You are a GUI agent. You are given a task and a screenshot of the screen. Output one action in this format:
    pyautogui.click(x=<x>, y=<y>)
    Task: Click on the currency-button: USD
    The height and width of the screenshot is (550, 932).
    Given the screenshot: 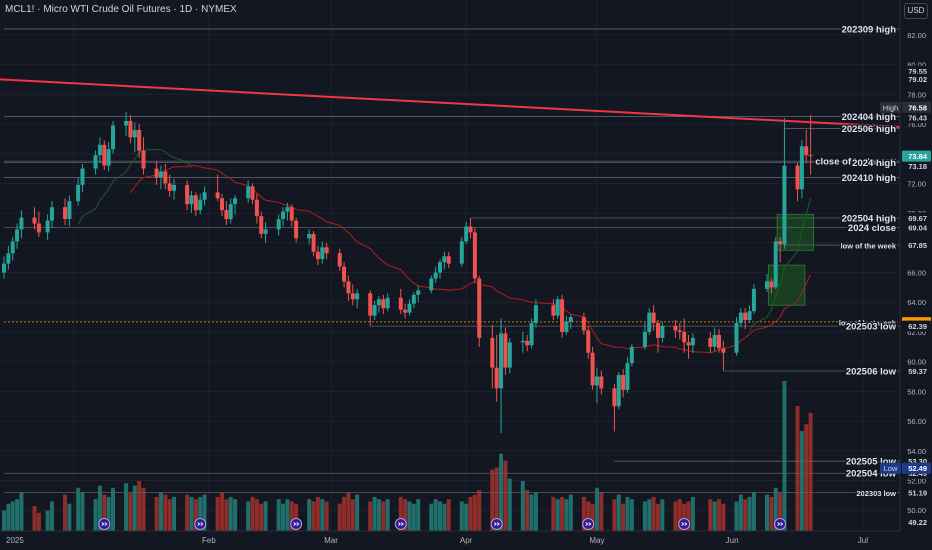 What is the action you would take?
    pyautogui.click(x=916, y=11)
    